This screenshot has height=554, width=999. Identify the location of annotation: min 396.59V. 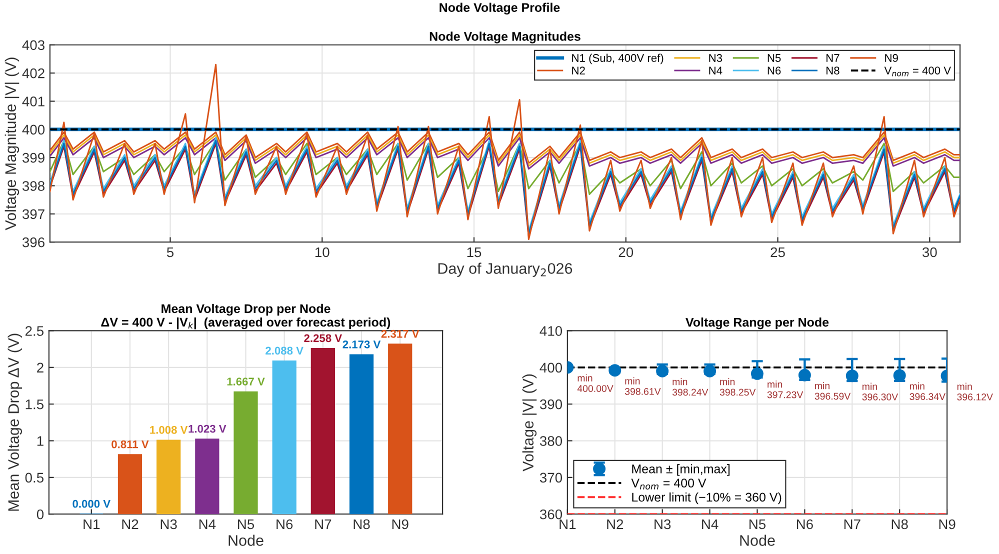
(832, 391).